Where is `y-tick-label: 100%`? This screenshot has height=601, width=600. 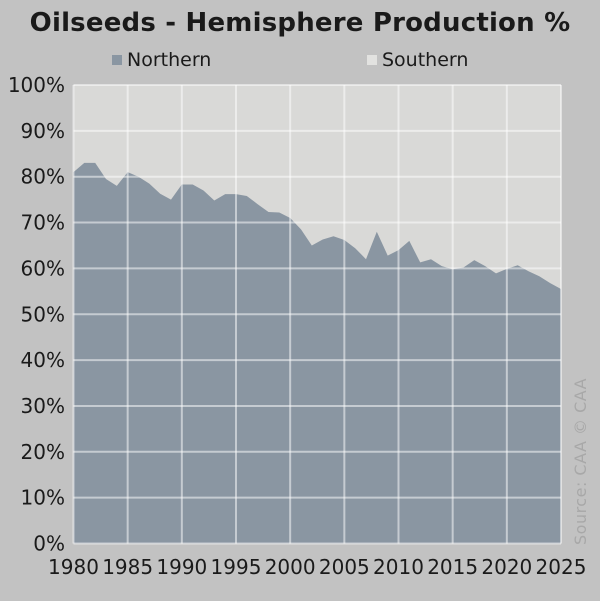
y-tick-label: 100% is located at coordinates (36, 85).